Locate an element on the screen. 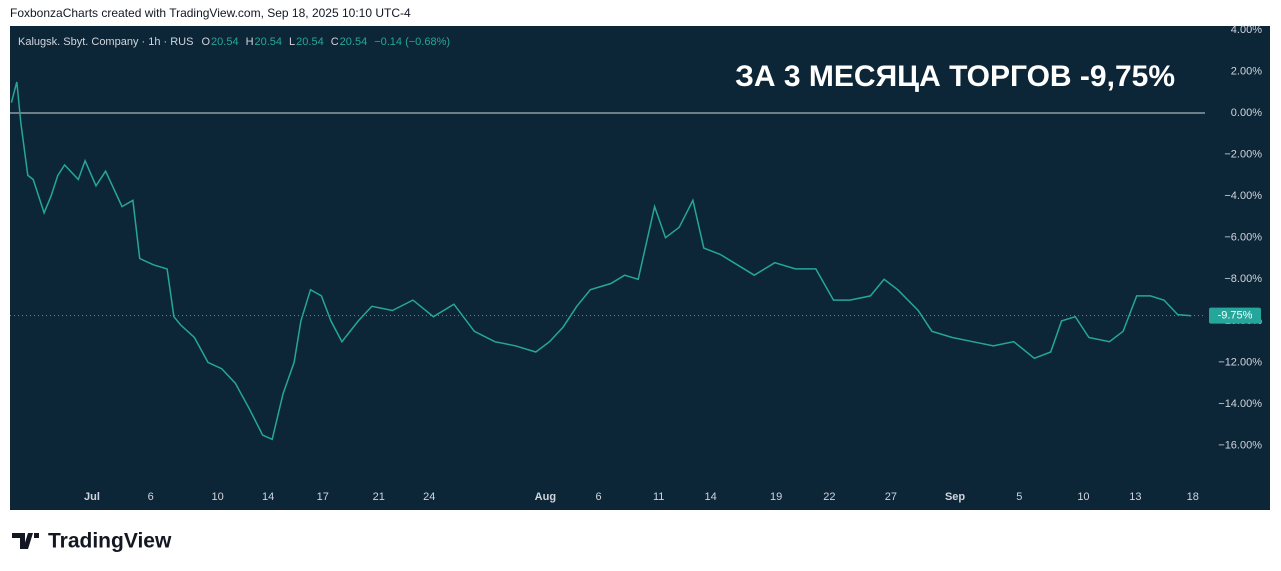 This screenshot has height=571, width=1281. y-tick-label: −2.00% is located at coordinates (1243, 155).